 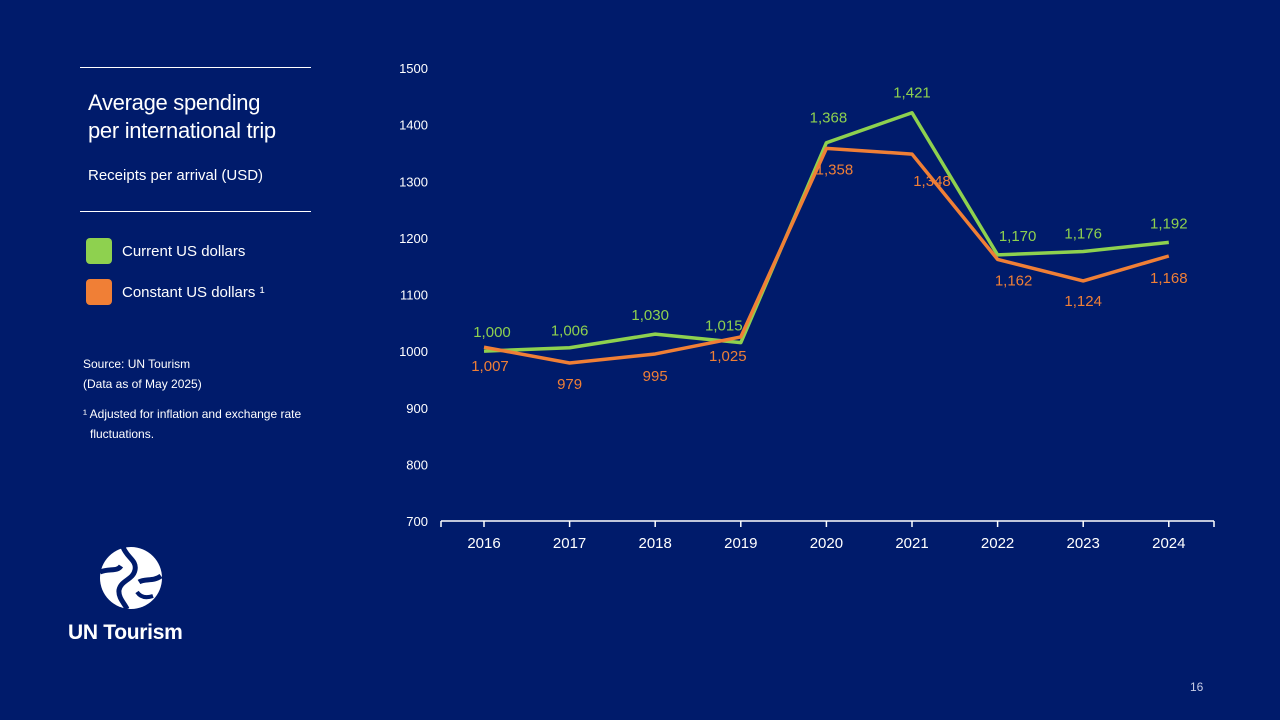 What do you see at coordinates (99, 292) in the screenshot?
I see `legend-swatch-constant` at bounding box center [99, 292].